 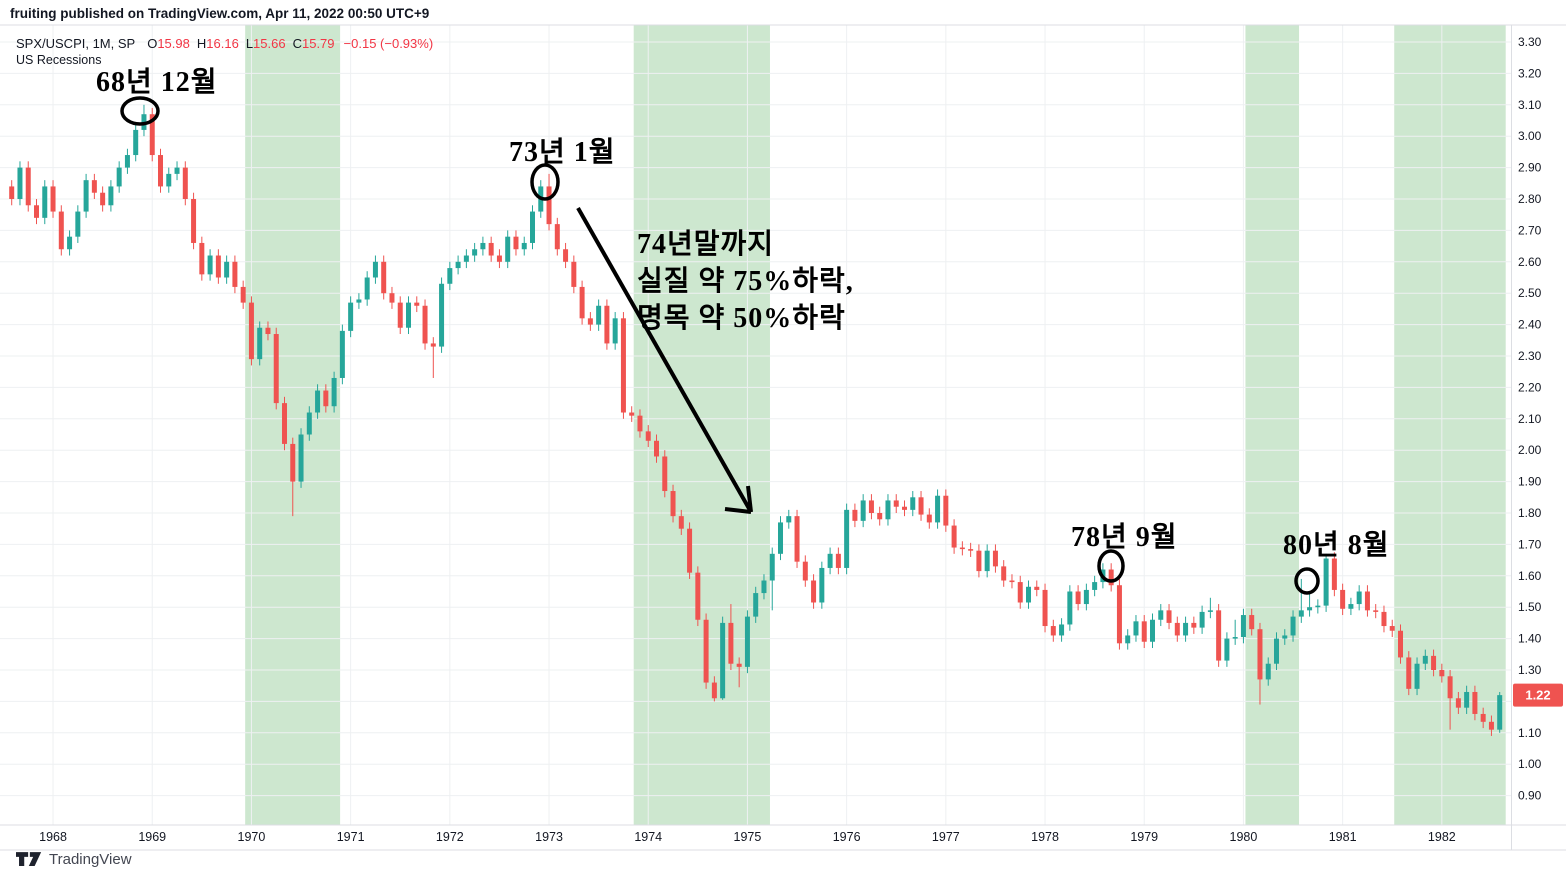 I want to click on price-tick-label: 2.20, so click(x=1530, y=387).